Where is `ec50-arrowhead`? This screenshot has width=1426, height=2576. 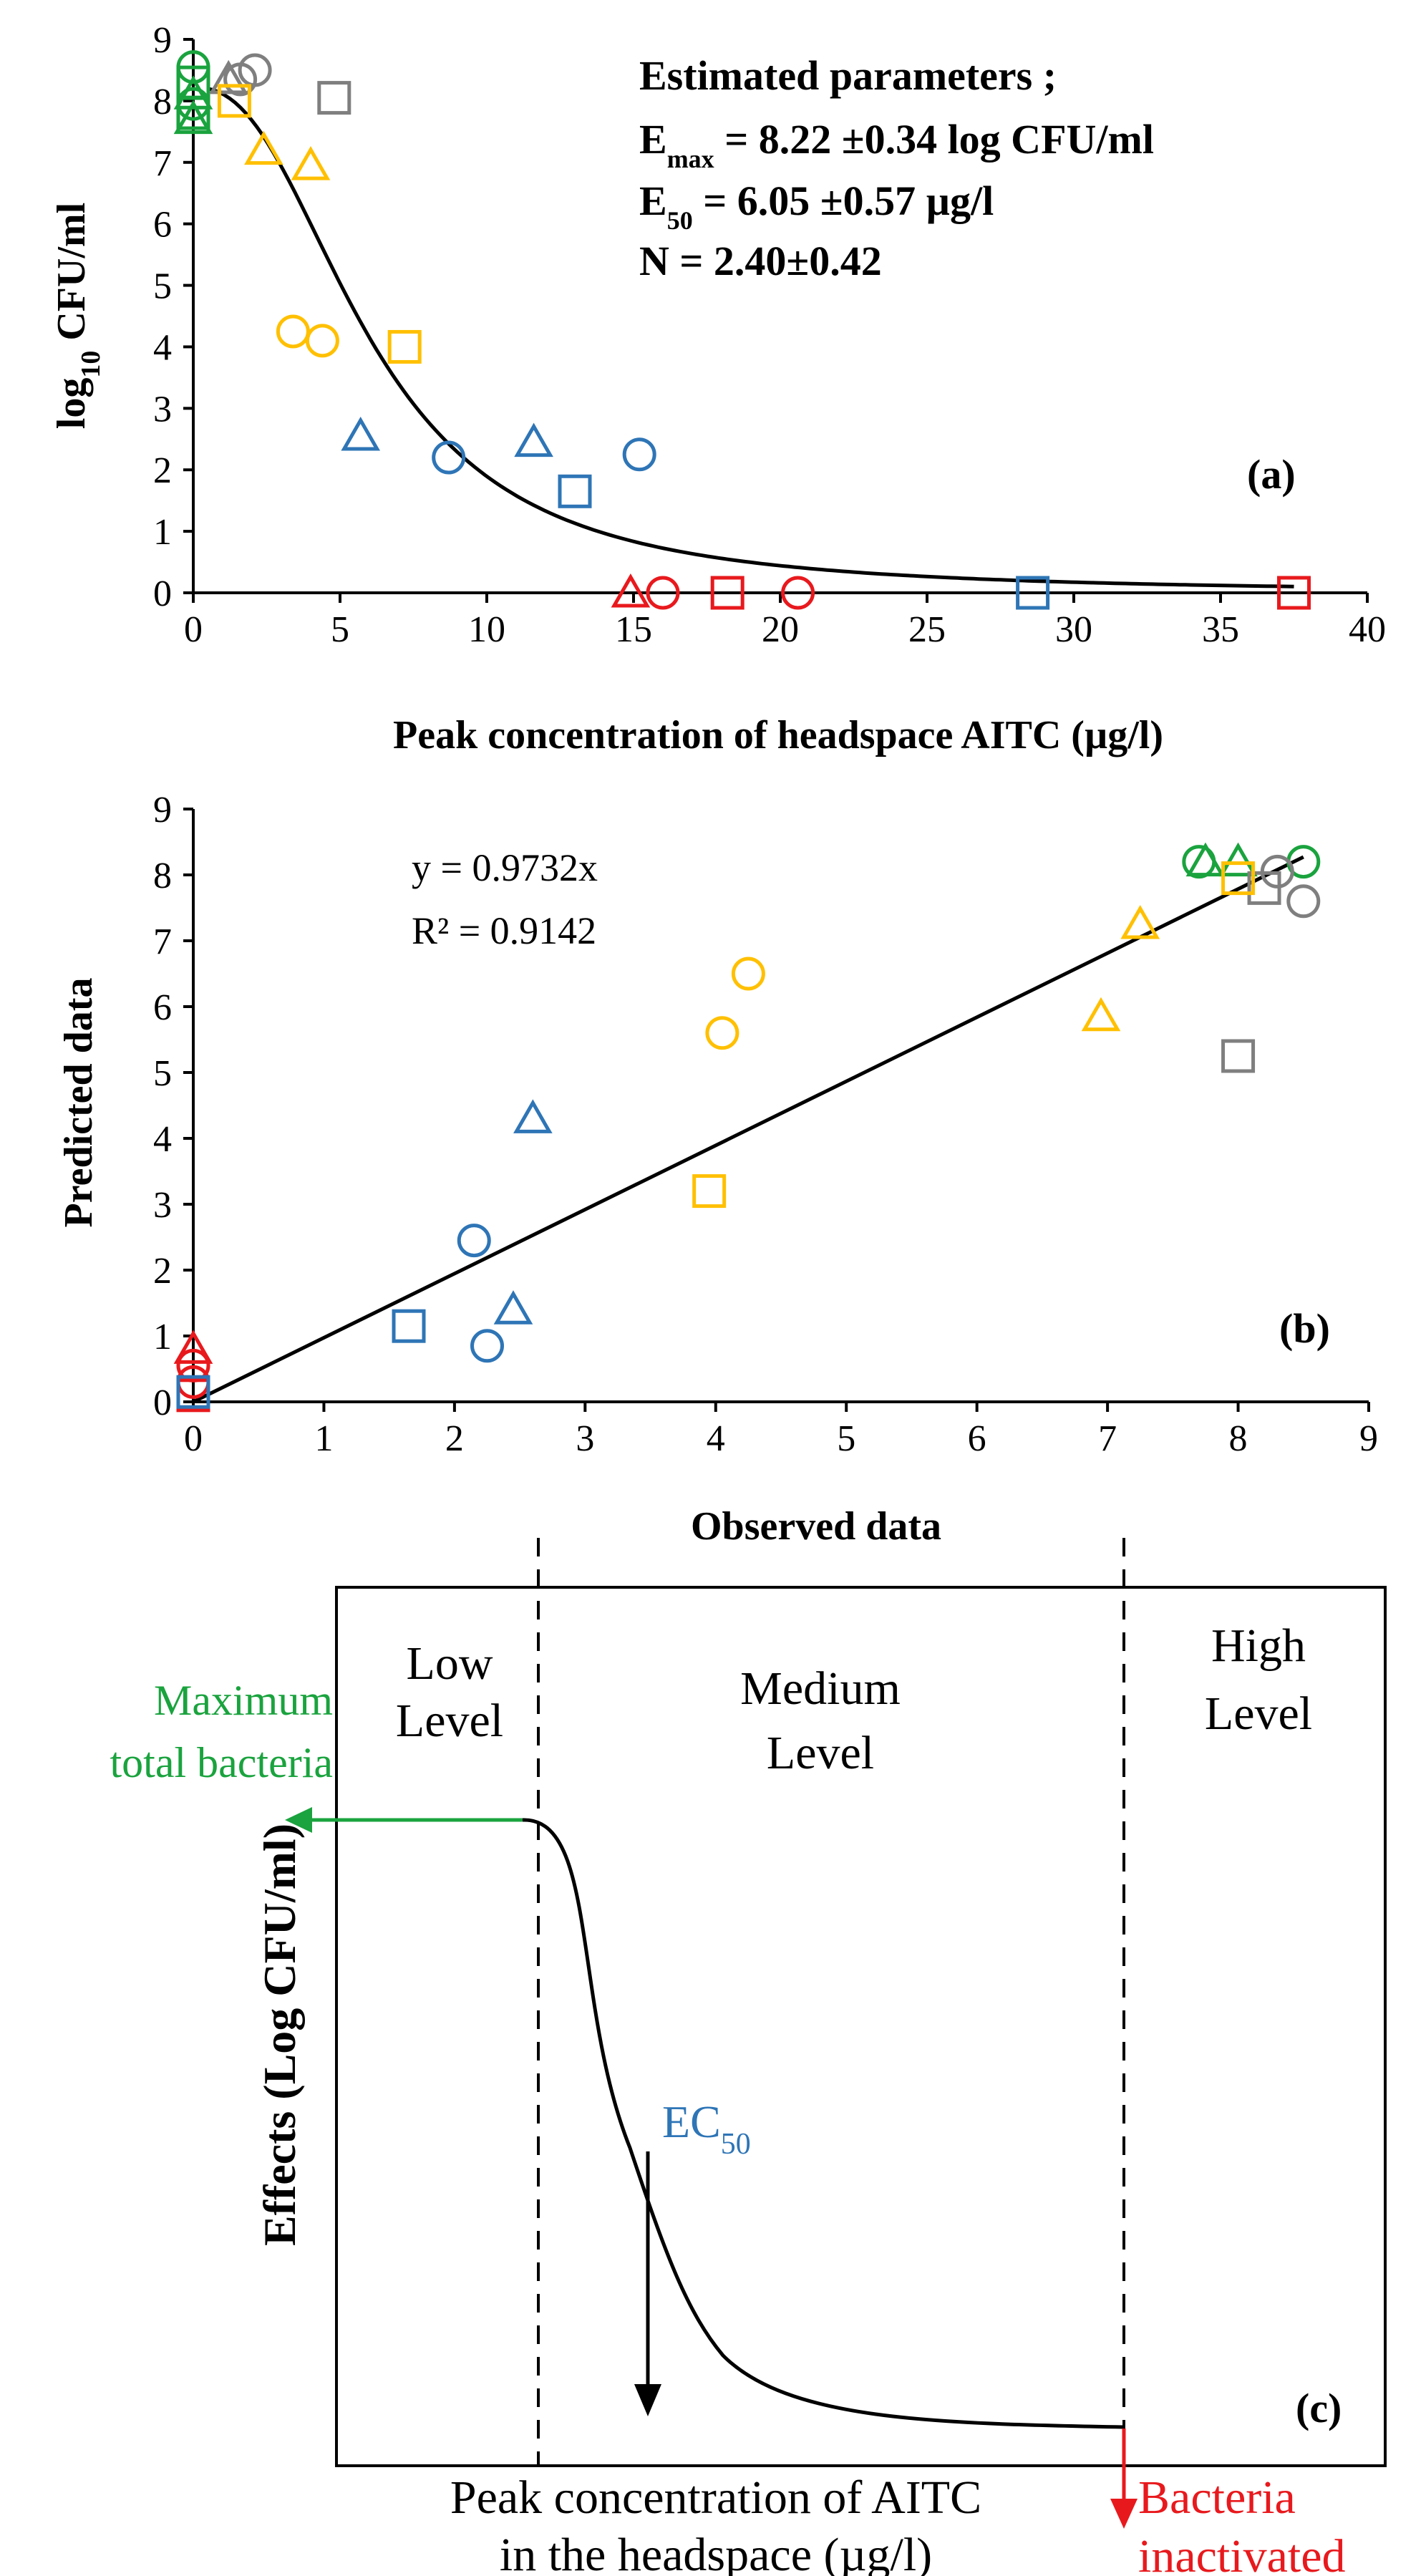 ec50-arrowhead is located at coordinates (647, 2400).